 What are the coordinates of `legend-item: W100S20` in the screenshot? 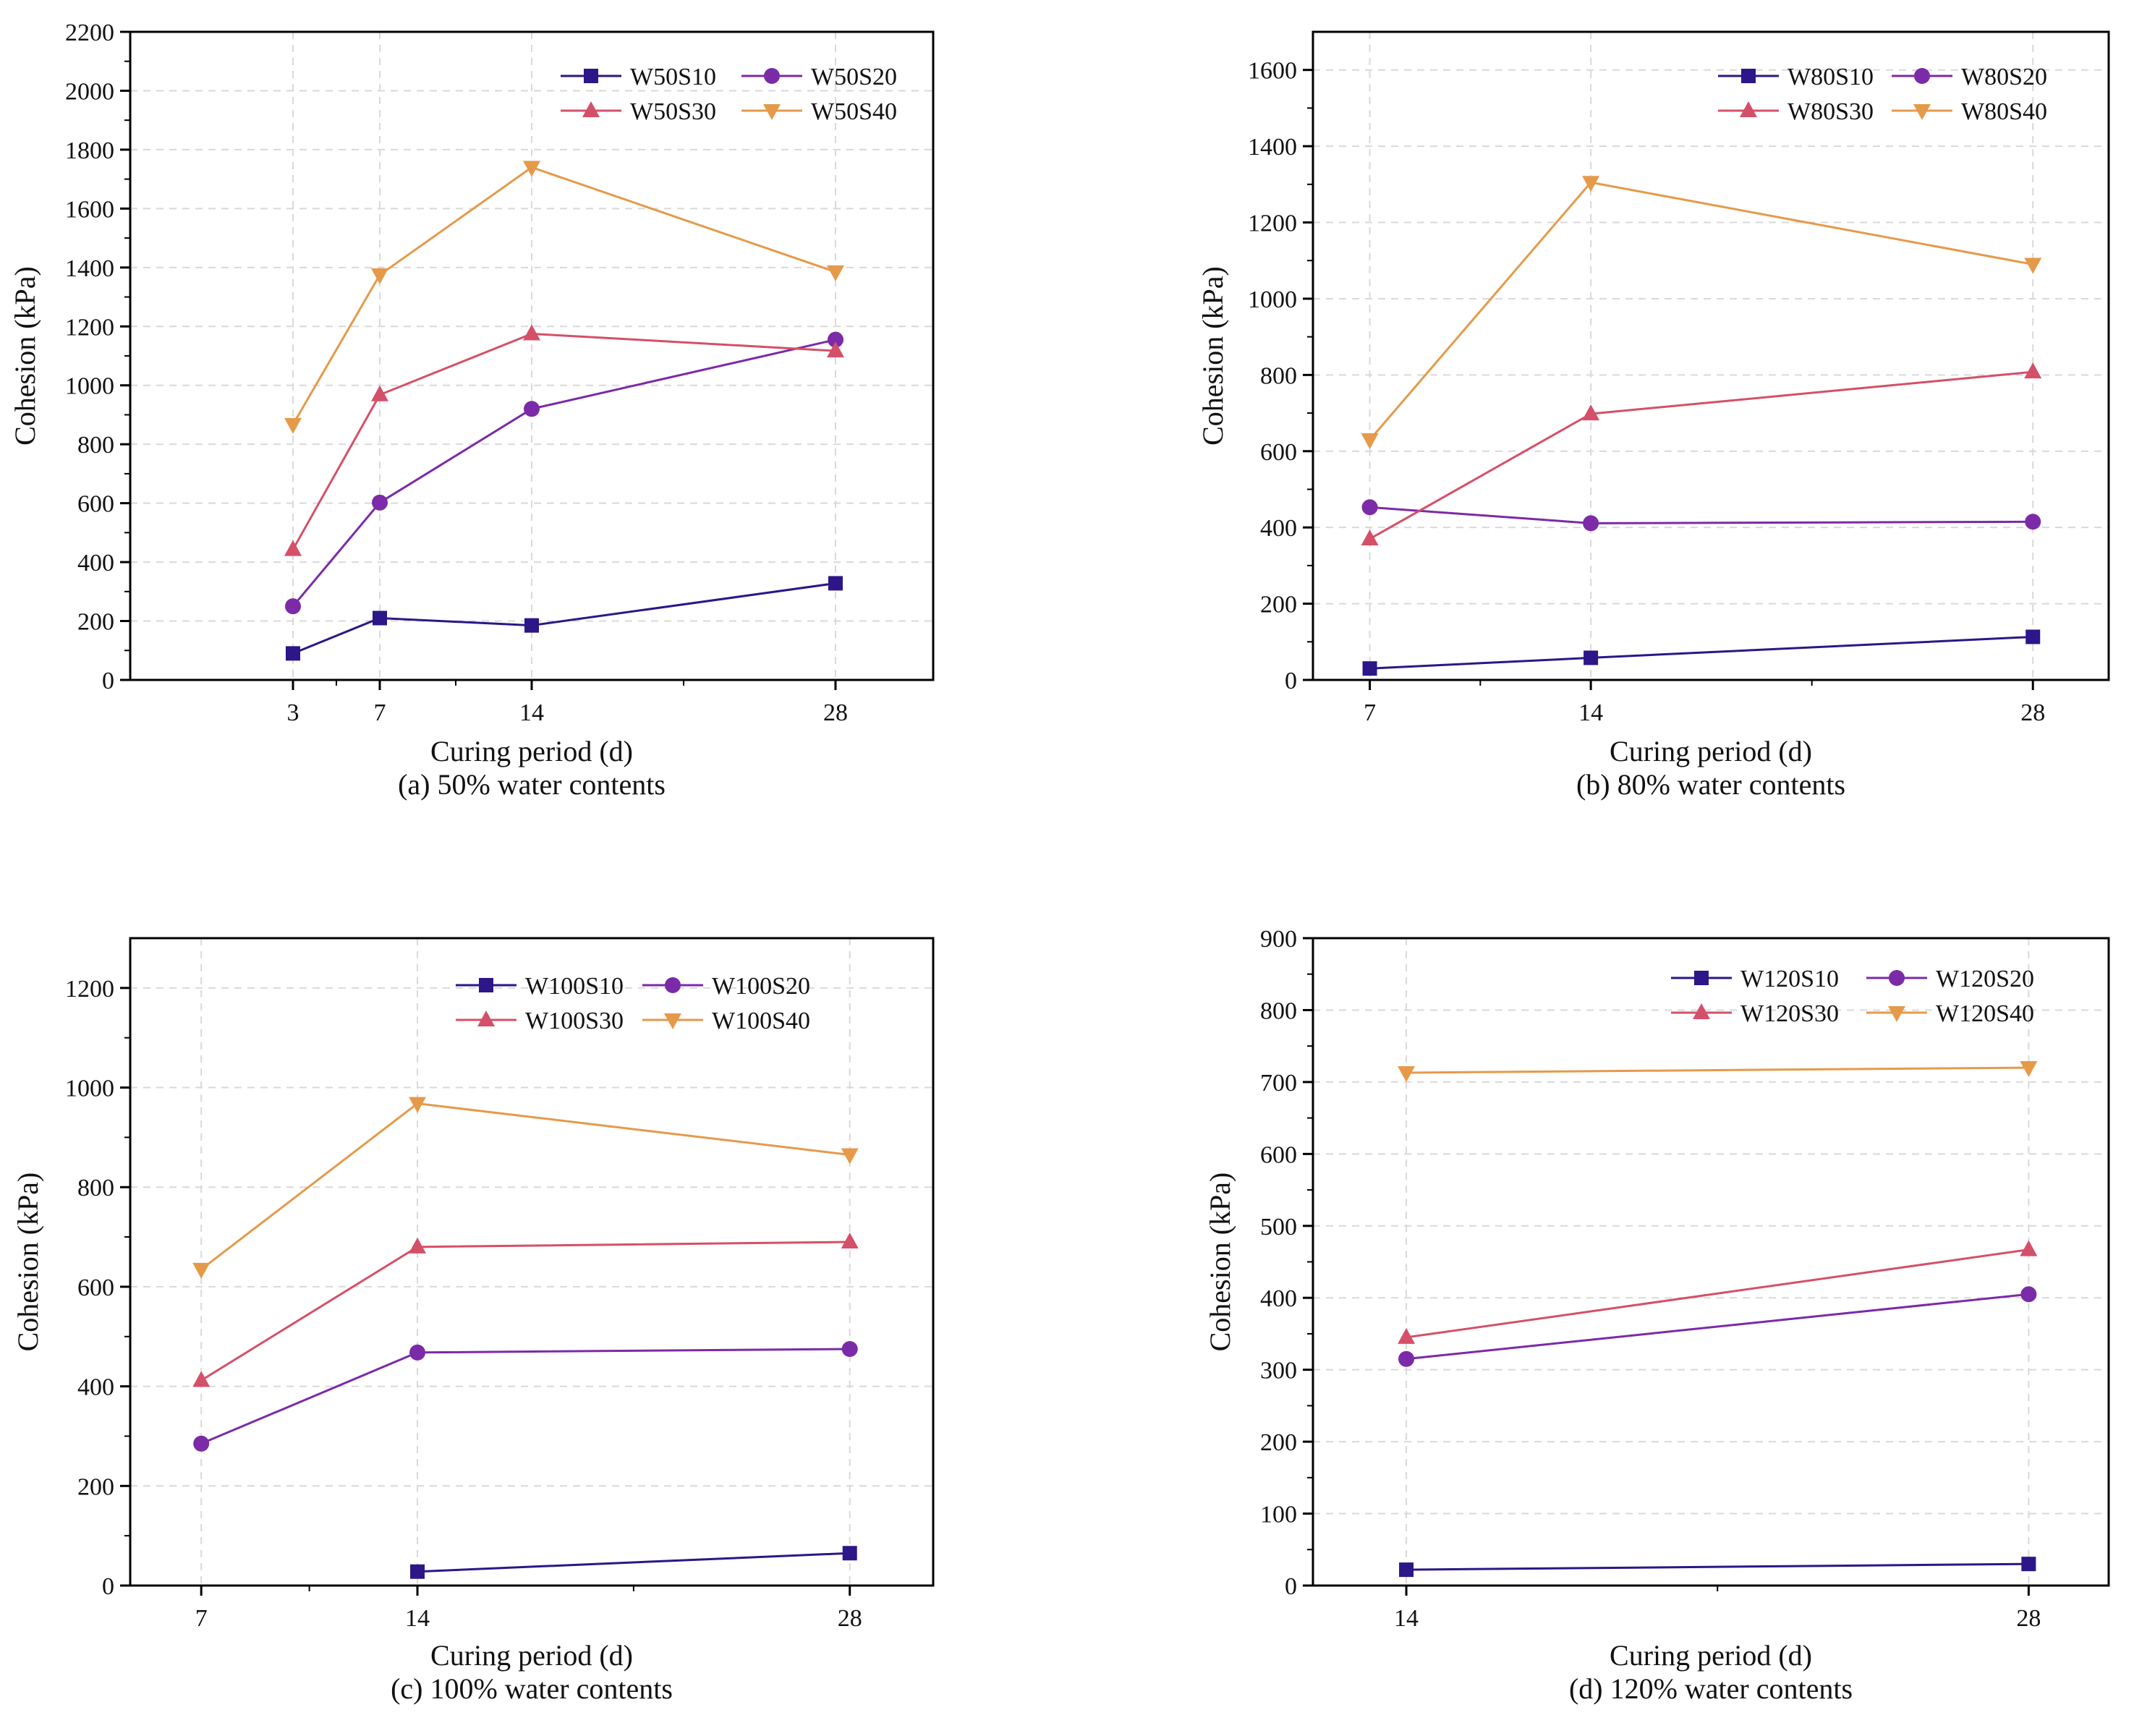 It's located at (726, 987).